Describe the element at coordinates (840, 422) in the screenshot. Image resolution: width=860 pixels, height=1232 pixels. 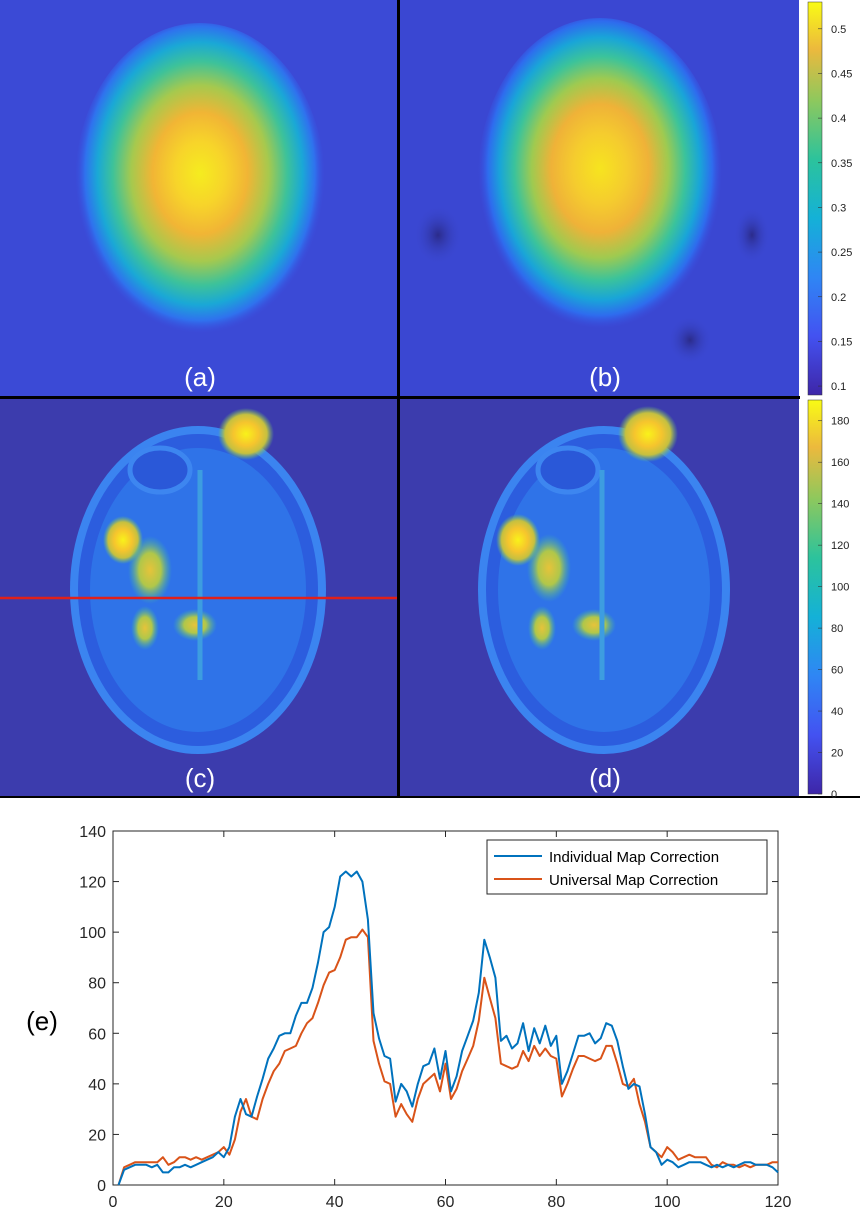
I see `colorbar-bottom-tick-label: 180` at that location.